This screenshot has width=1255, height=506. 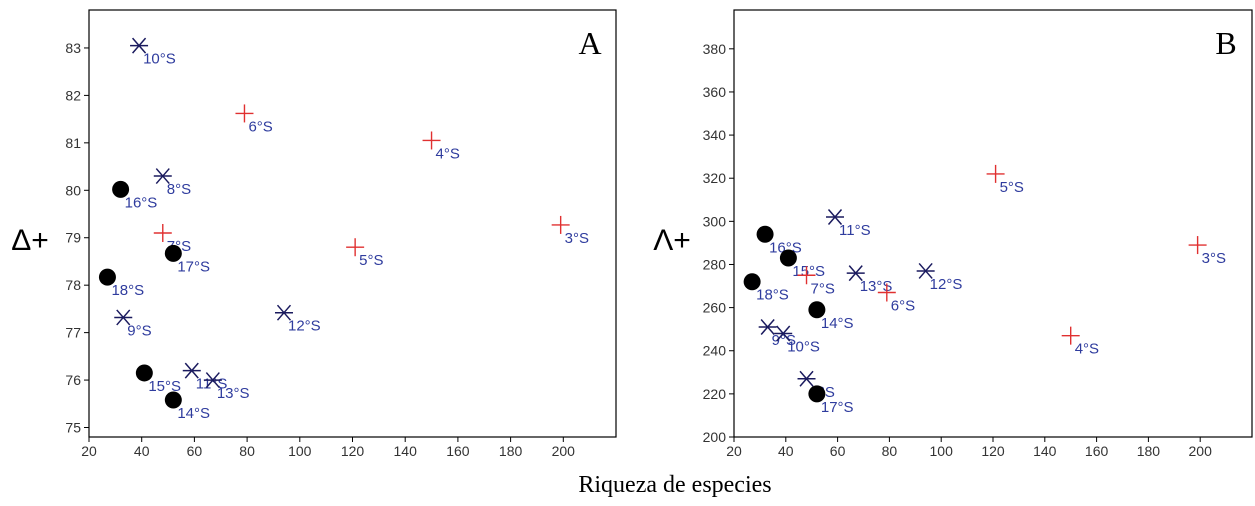 I want to click on y-tick-label: 77, so click(x=73, y=333).